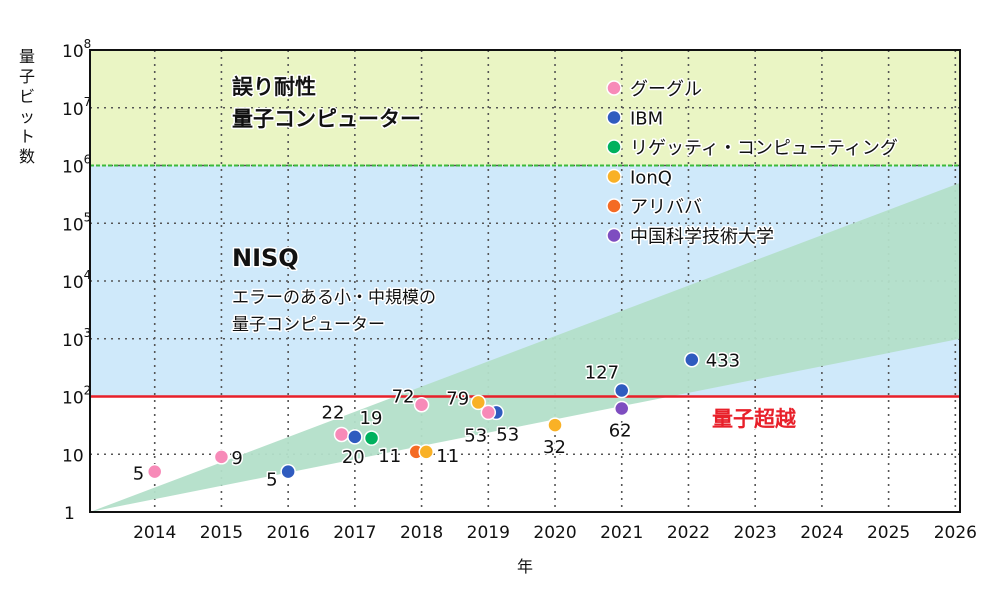  I want to click on y-tick-label: 10³, so click(76, 338).